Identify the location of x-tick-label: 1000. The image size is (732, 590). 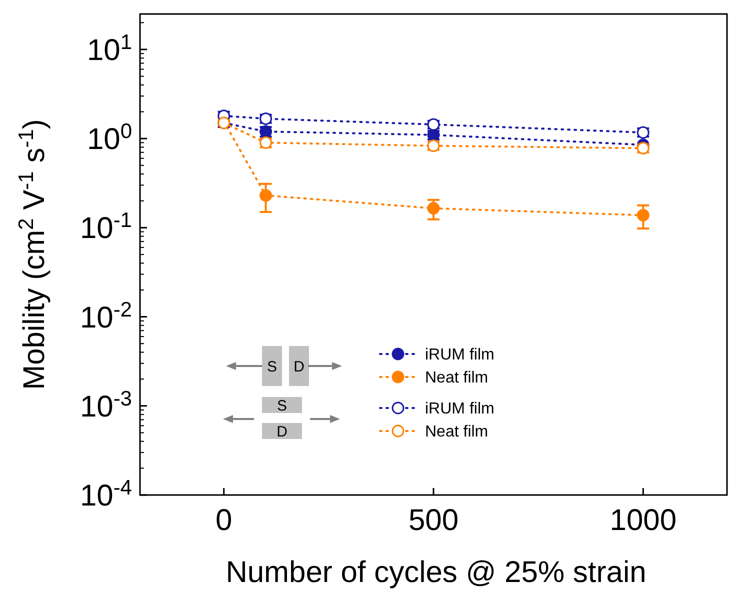
(643, 520).